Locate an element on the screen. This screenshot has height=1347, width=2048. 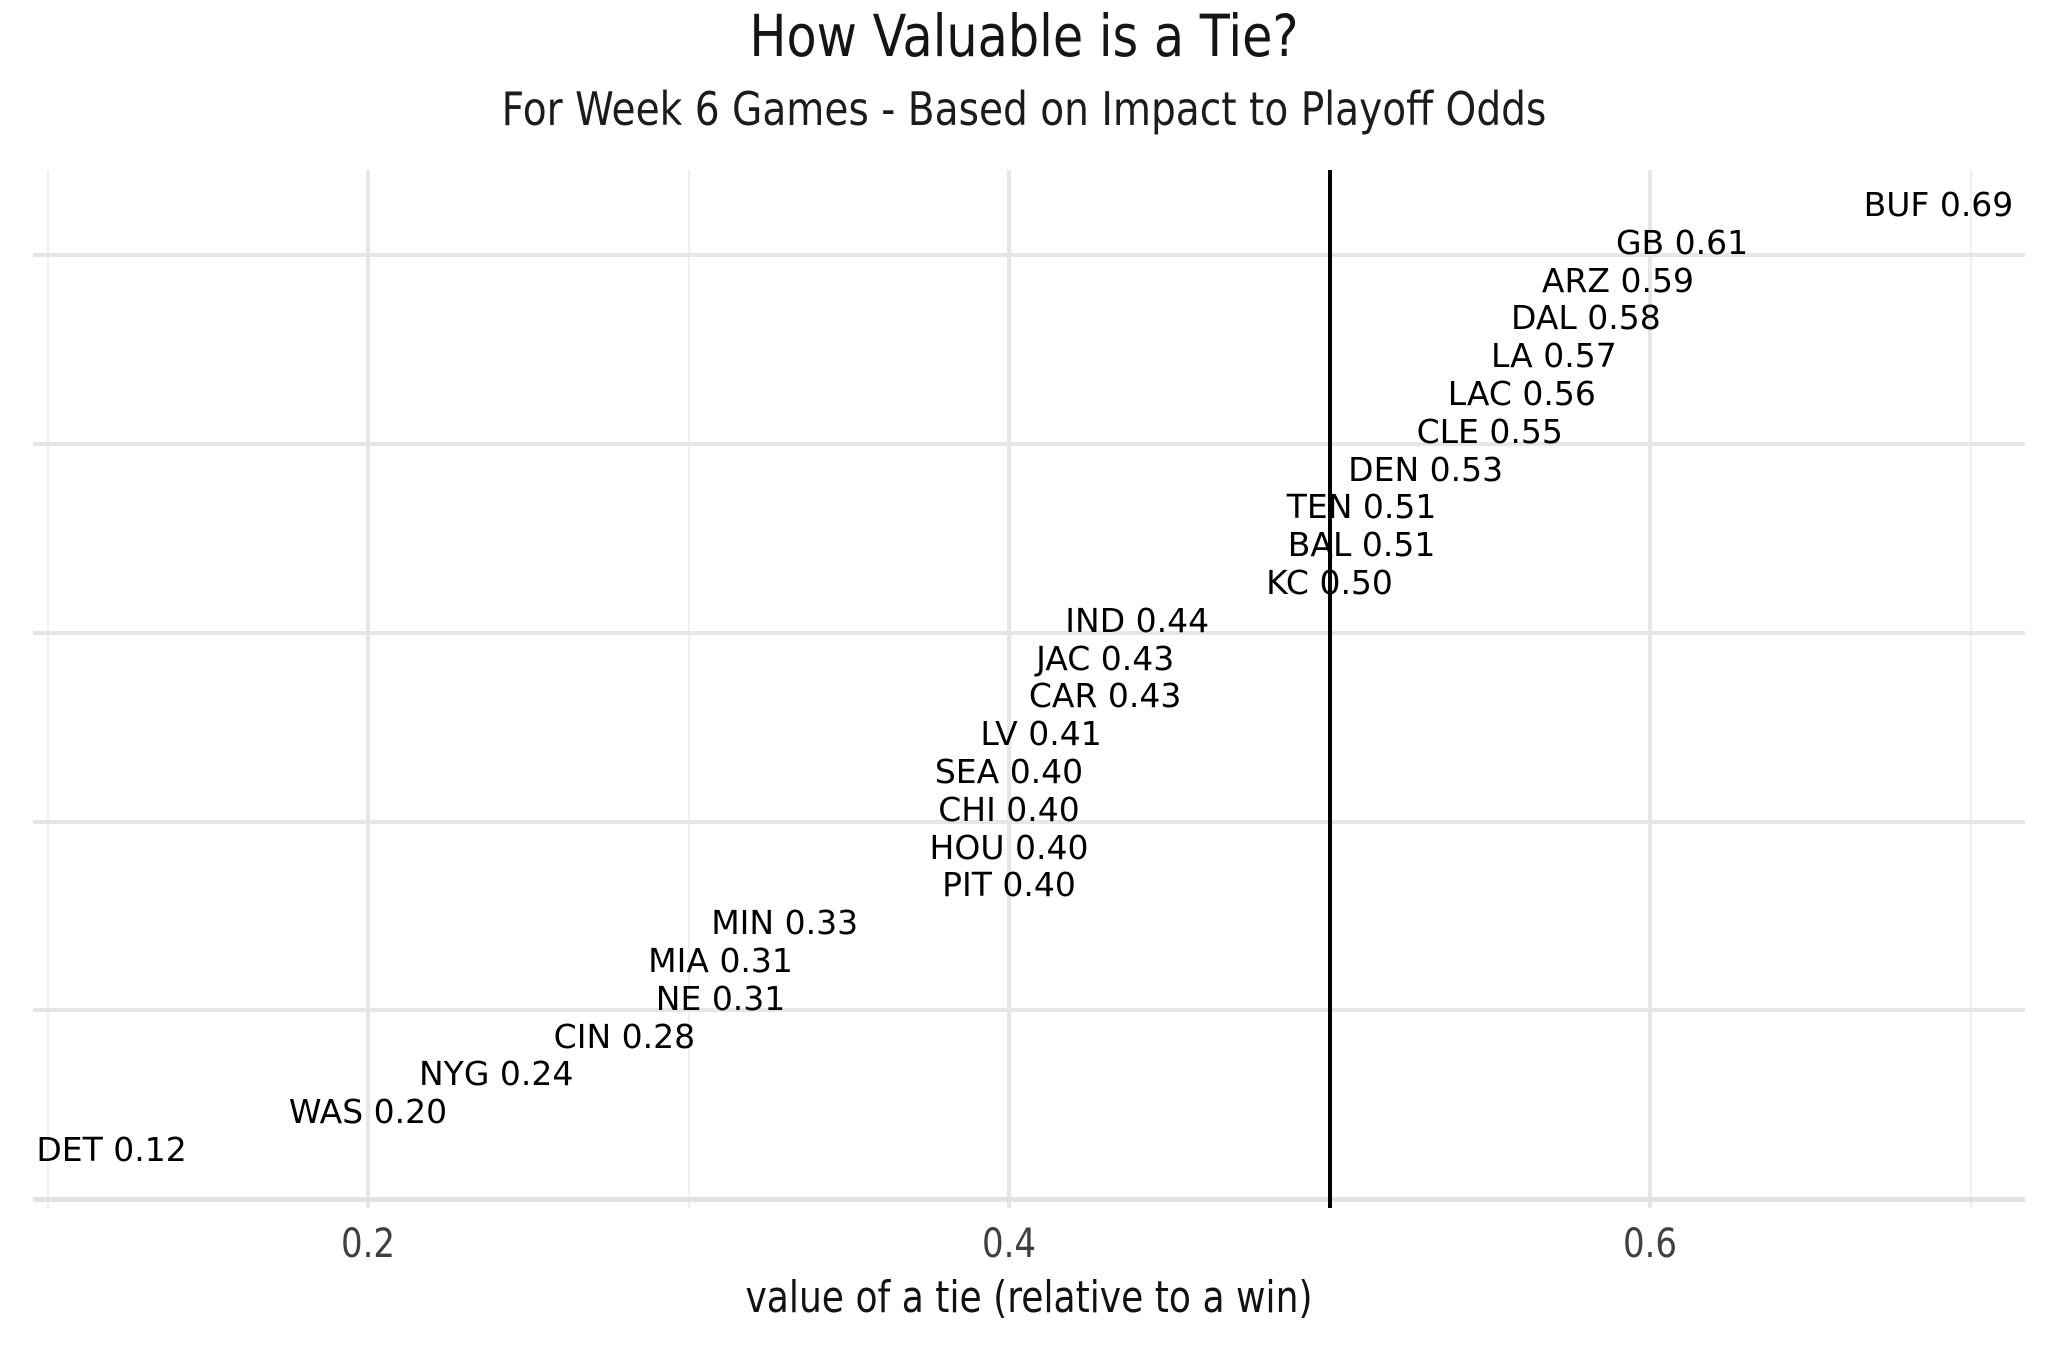
team-label-chi: CHI 0.40 is located at coordinates (1009, 809).